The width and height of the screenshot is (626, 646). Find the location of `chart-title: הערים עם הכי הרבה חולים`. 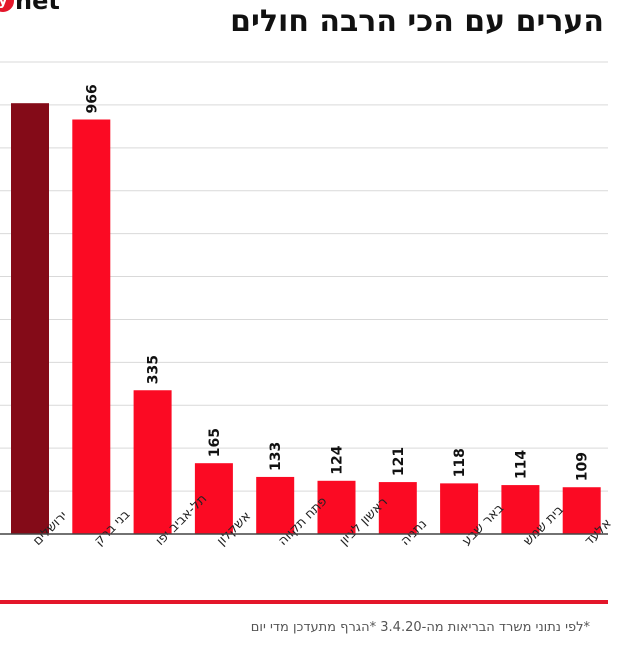

chart-title: הערים עם הכי הרבה חולים is located at coordinates (417, 21).